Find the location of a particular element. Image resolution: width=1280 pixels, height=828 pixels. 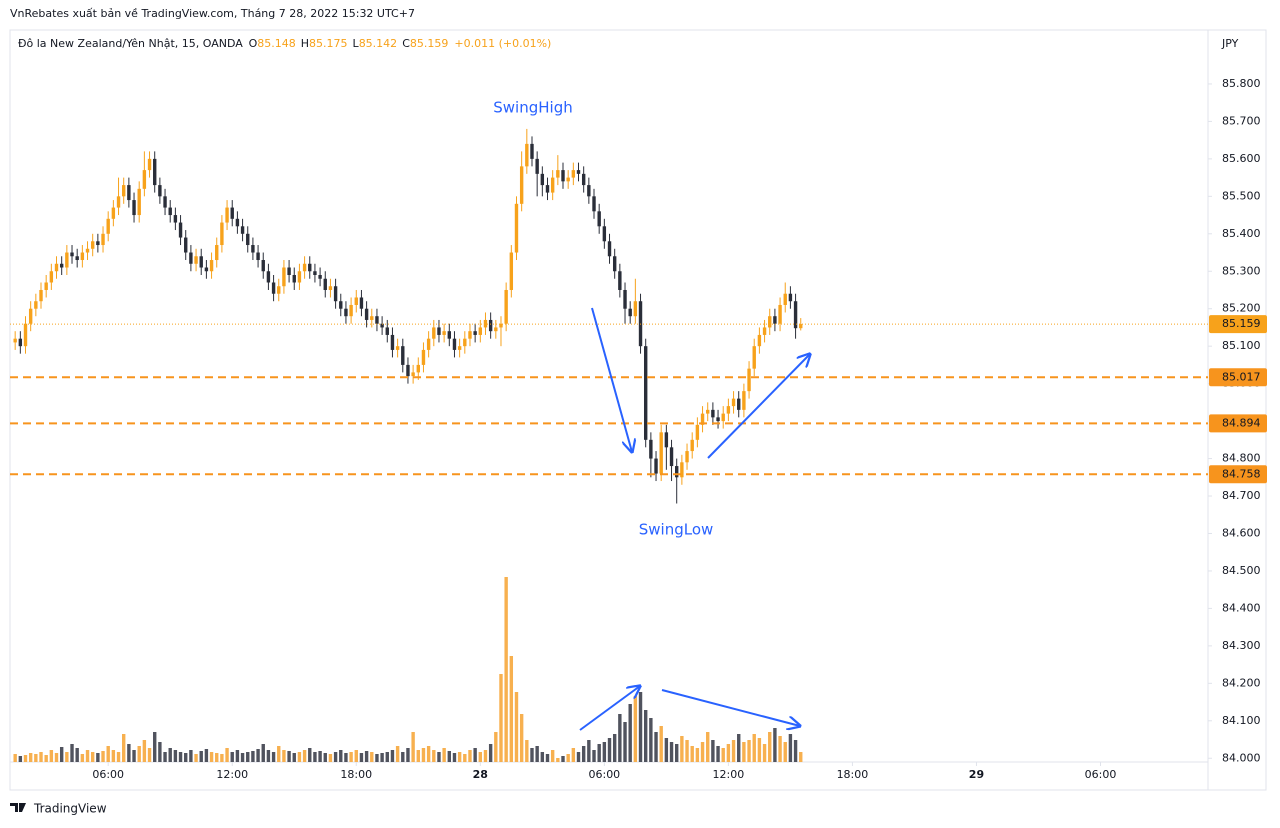

ohlc-label: C is located at coordinates (406, 43).